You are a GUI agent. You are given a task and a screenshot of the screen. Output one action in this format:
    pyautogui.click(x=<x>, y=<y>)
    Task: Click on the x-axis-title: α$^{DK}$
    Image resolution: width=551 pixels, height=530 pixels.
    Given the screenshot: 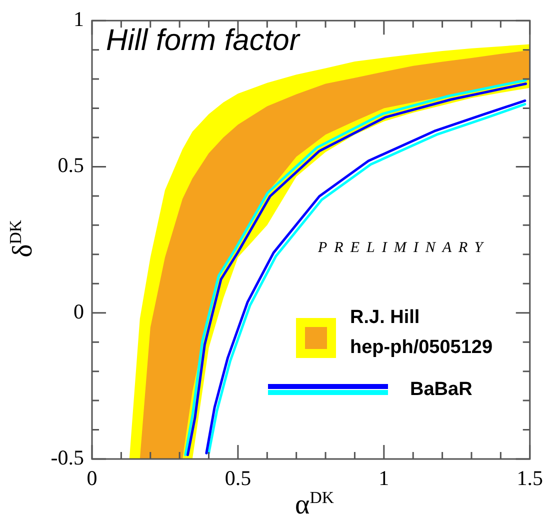 What is the action you would take?
    pyautogui.click(x=314, y=504)
    